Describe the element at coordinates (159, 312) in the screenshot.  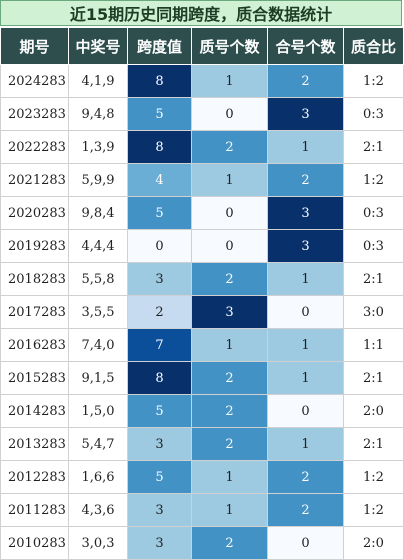
I see `span-cell: 2` at that location.